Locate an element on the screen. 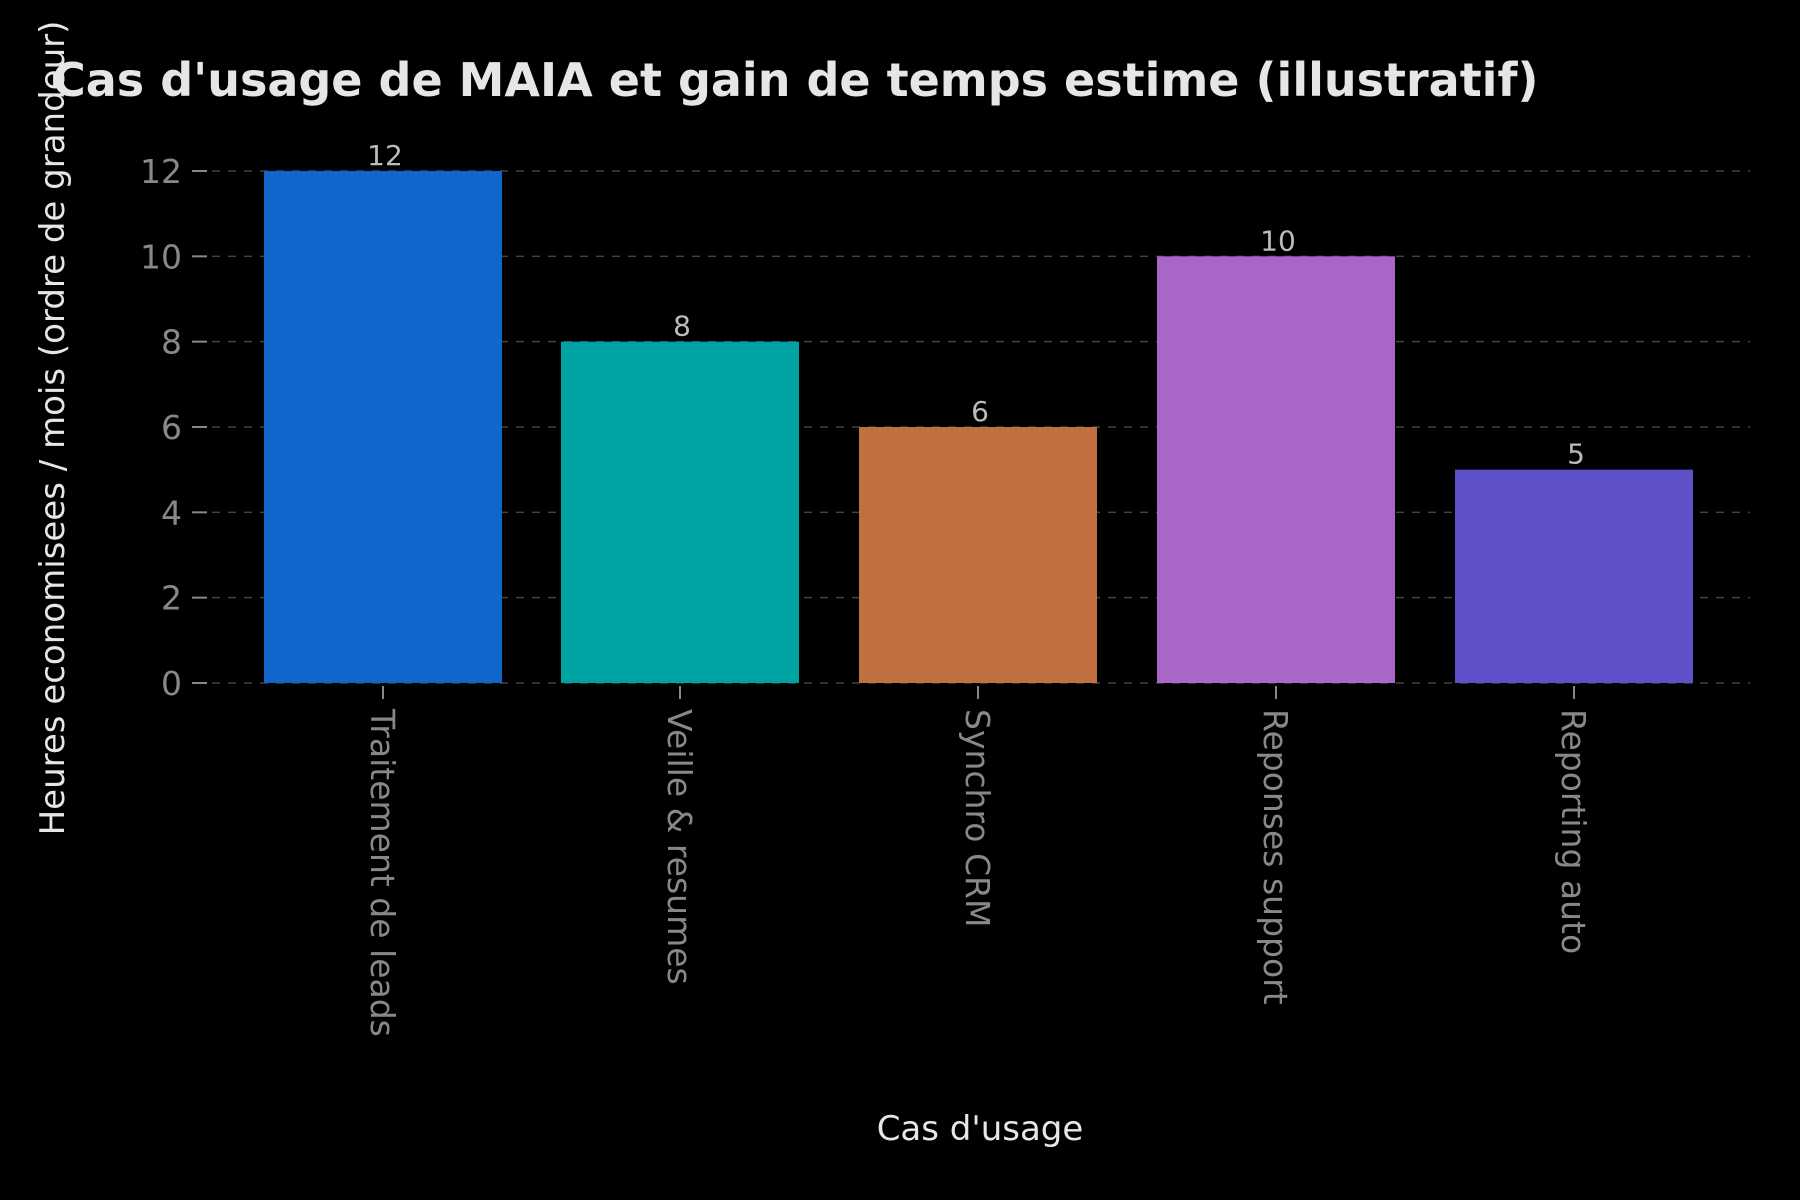 This screenshot has height=1200, width=1800. x-tick-label: Veille & resumes is located at coordinates (679, 847).